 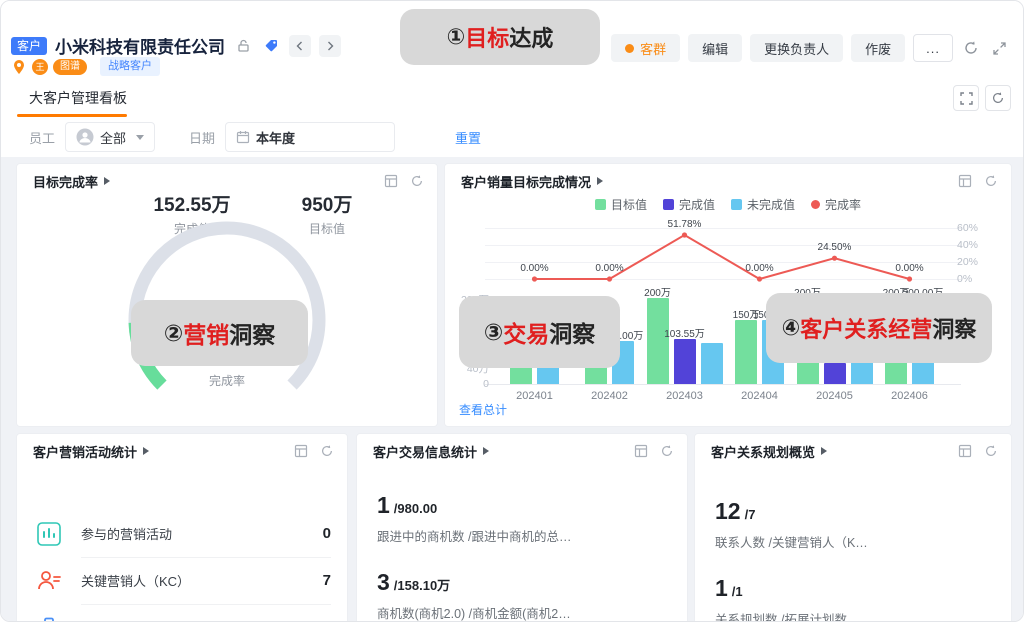 I want to click on prev-button, so click(x=300, y=45).